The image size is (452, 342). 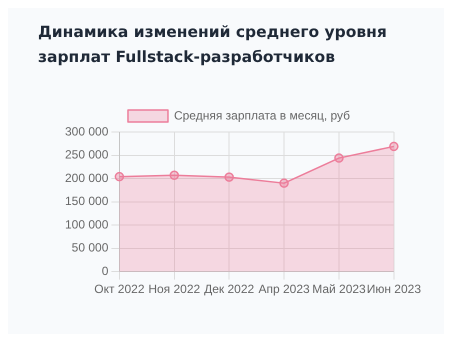 I want to click on x-tick-label: Окт 2022, so click(x=119, y=289).